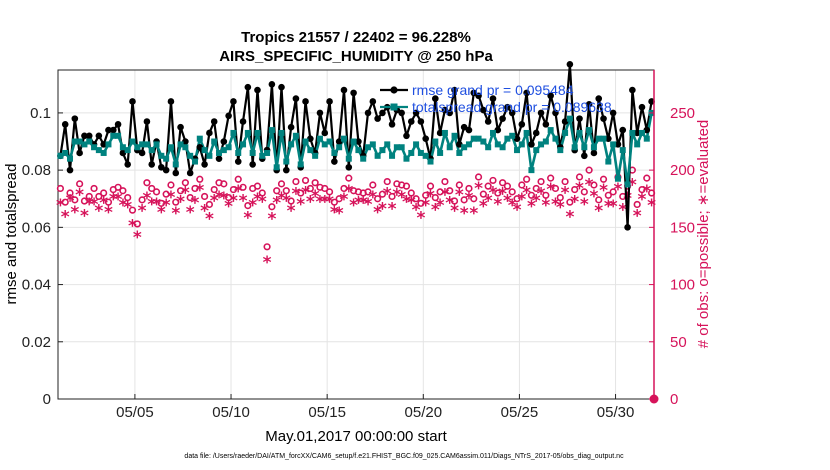 This screenshot has width=830, height=470. Describe the element at coordinates (36, 285) in the screenshot. I see `y-tick-label: 0.04` at that location.